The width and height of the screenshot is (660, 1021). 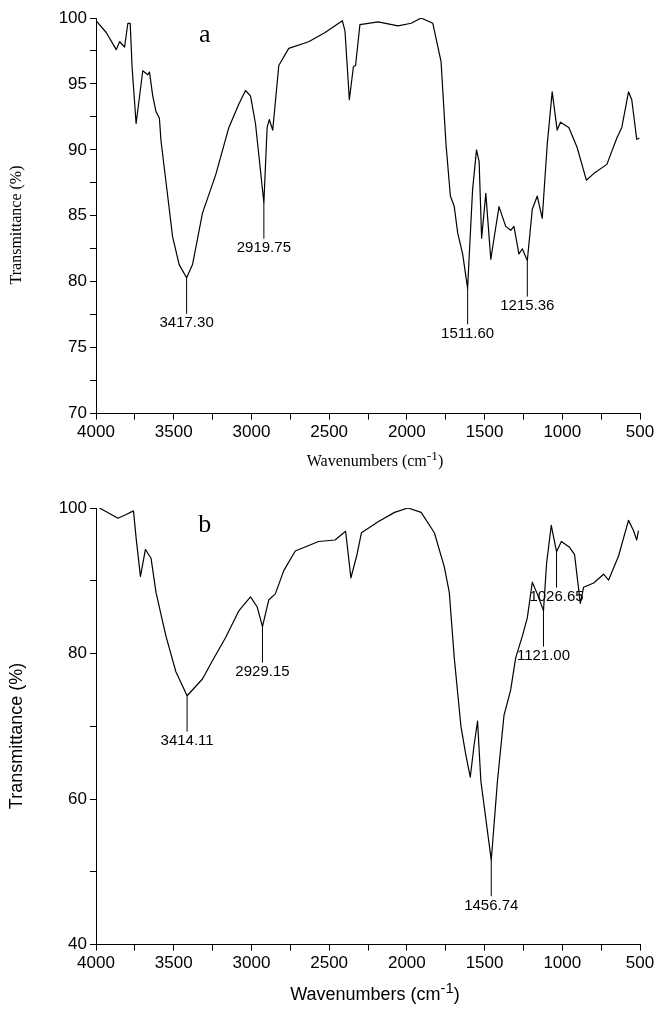 What do you see at coordinates (491, 904) in the screenshot?
I see `annotation: 1456.74` at bounding box center [491, 904].